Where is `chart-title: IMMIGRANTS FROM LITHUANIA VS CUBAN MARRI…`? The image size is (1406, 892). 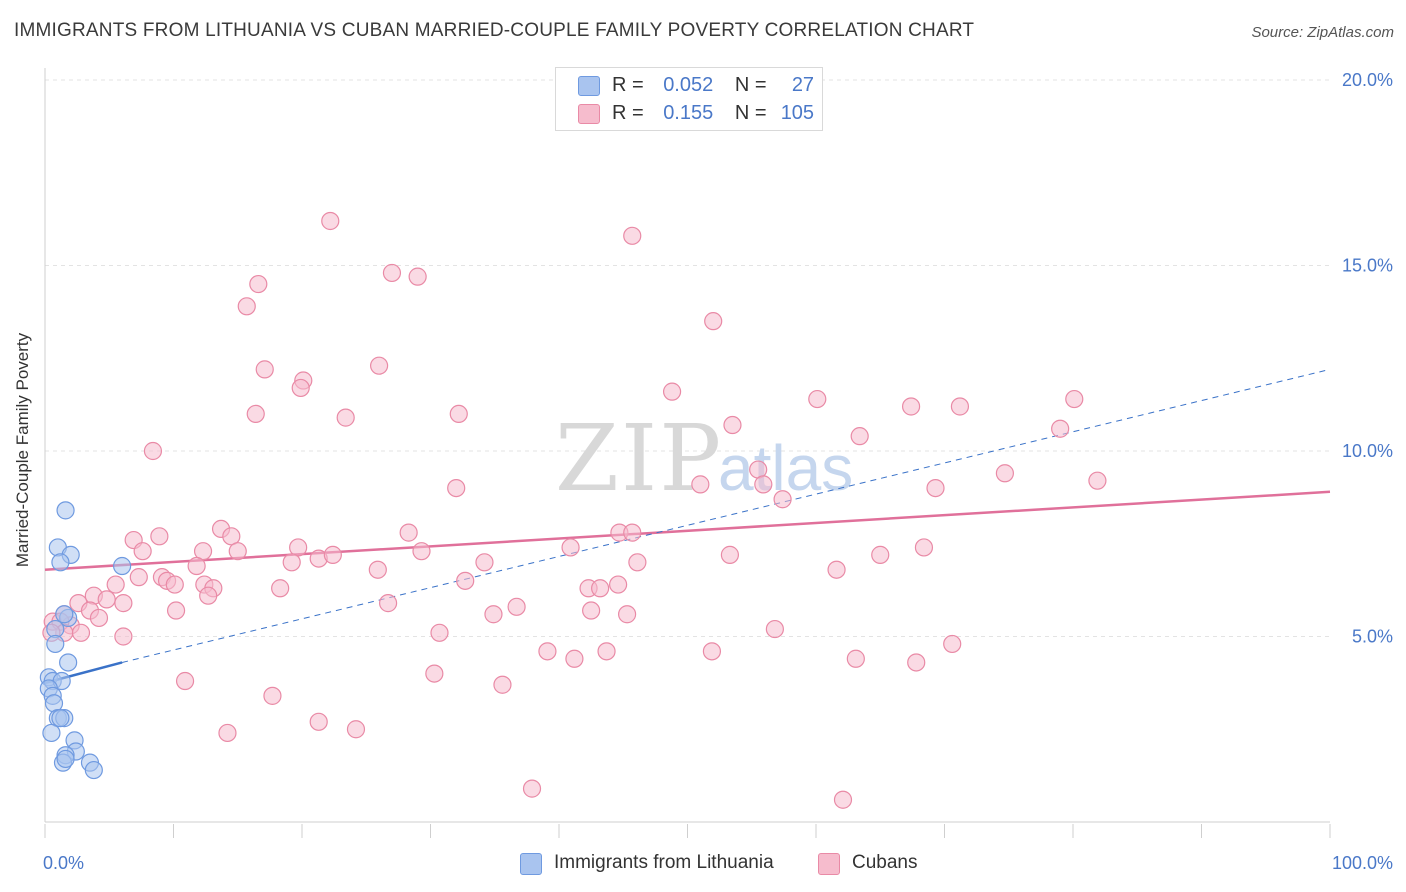
chart-title: IMMIGRANTS FROM LITHUANIA VS CUBAN MARRI… is located at coordinates (494, 30).